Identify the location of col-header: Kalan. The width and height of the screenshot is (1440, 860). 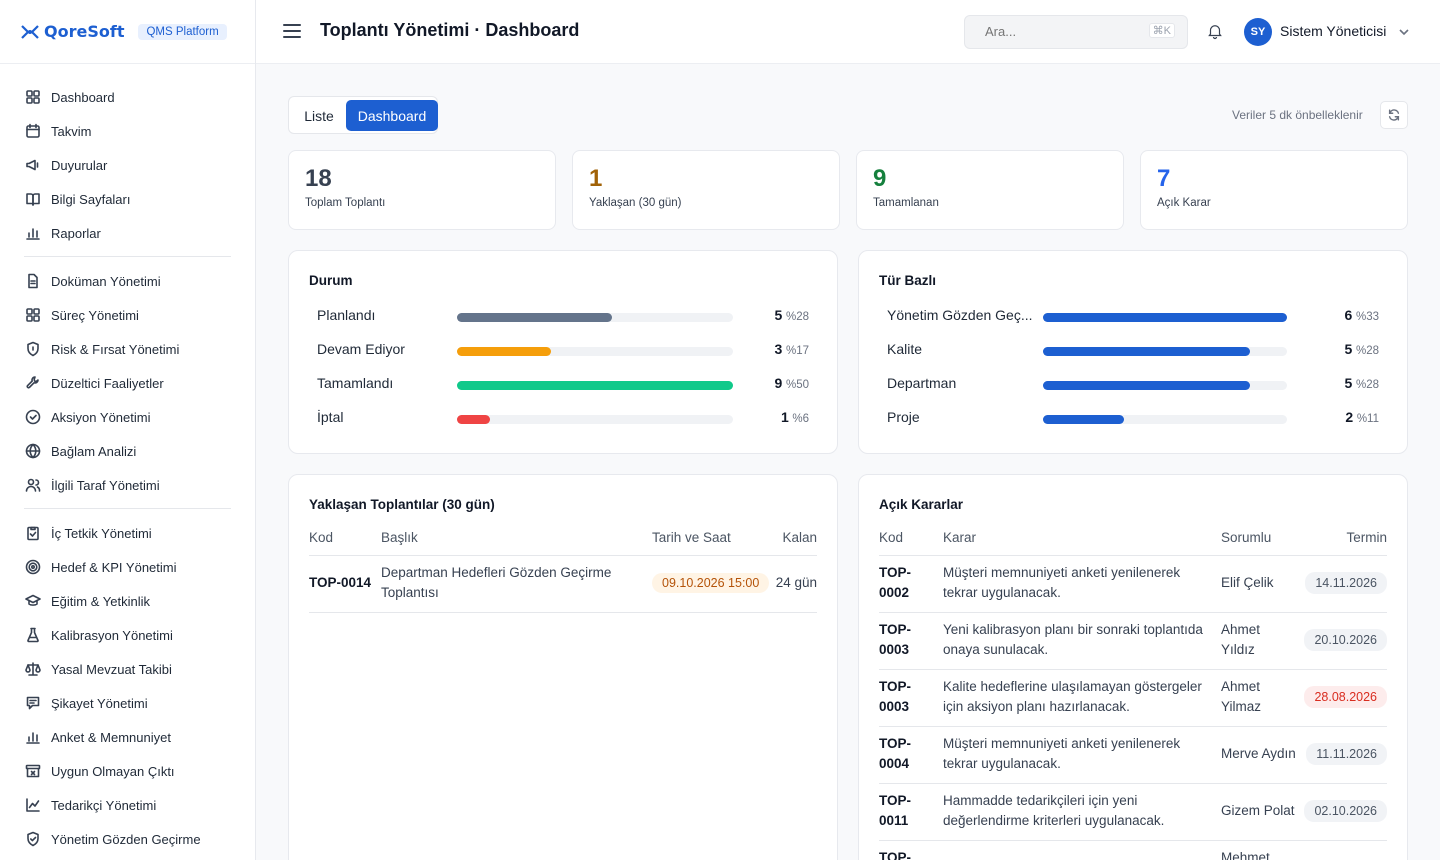
(795, 538).